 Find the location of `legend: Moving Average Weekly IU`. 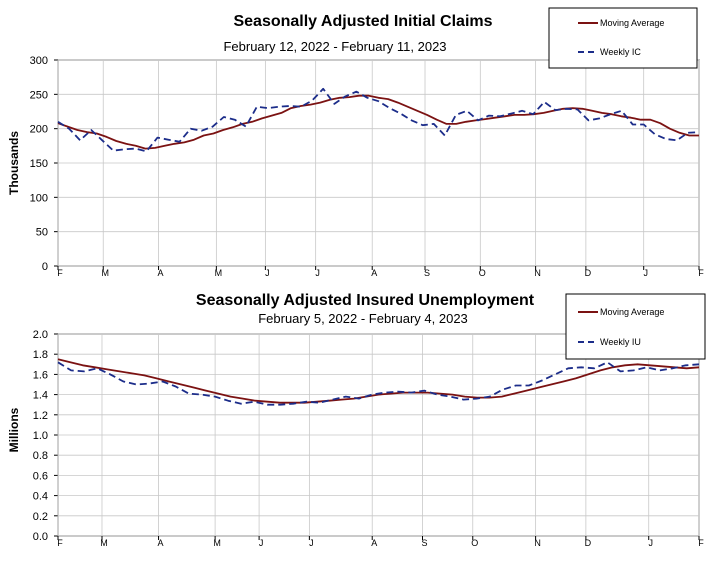

legend: Moving Average Weekly IU is located at coordinates (635, 326).